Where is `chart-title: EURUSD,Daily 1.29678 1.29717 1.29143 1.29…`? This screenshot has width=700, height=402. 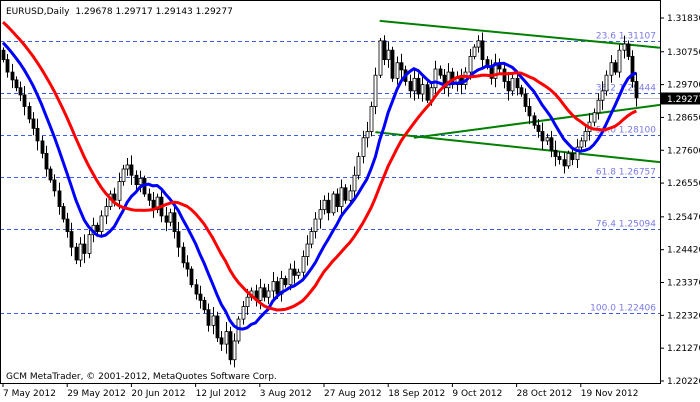 chart-title: EURUSD,Daily 1.29678 1.29717 1.29143 1.29… is located at coordinates (119, 12).